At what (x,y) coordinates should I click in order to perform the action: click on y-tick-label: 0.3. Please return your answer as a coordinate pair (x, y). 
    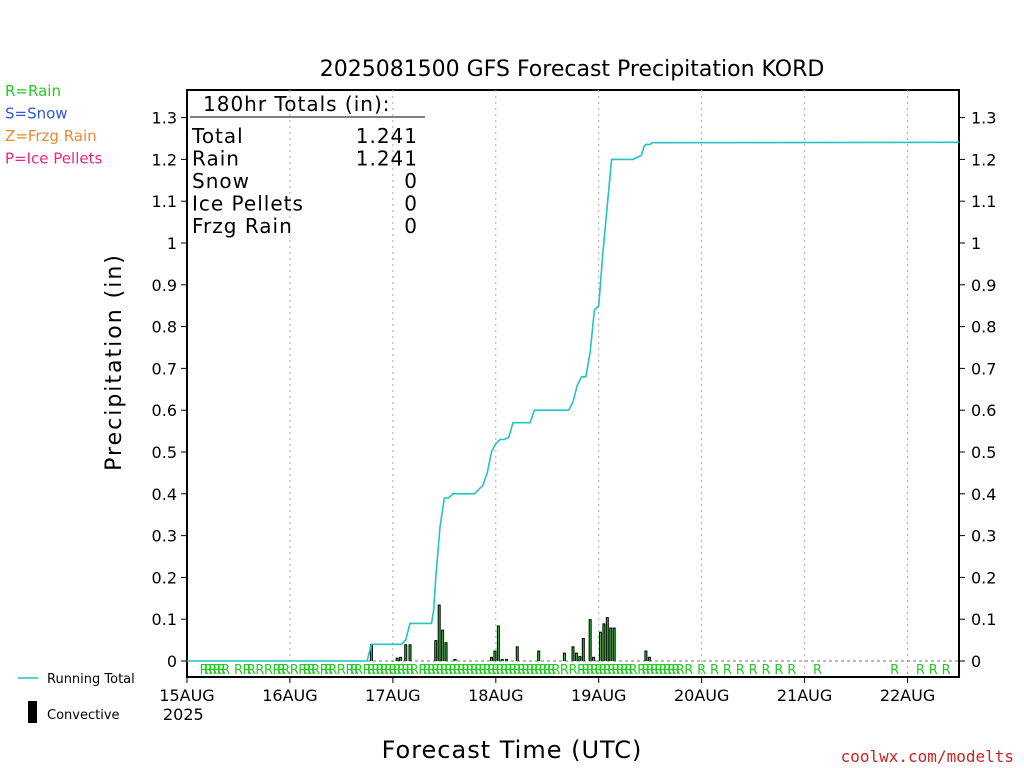
    Looking at the image, I should click on (164, 536).